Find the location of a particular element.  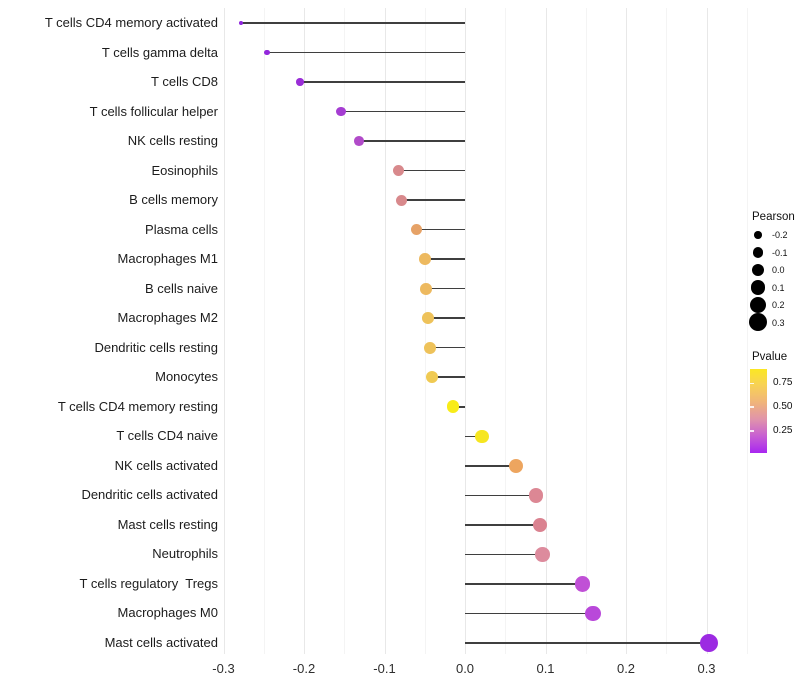

x-tick-label: 0.2 is located at coordinates (626, 668).